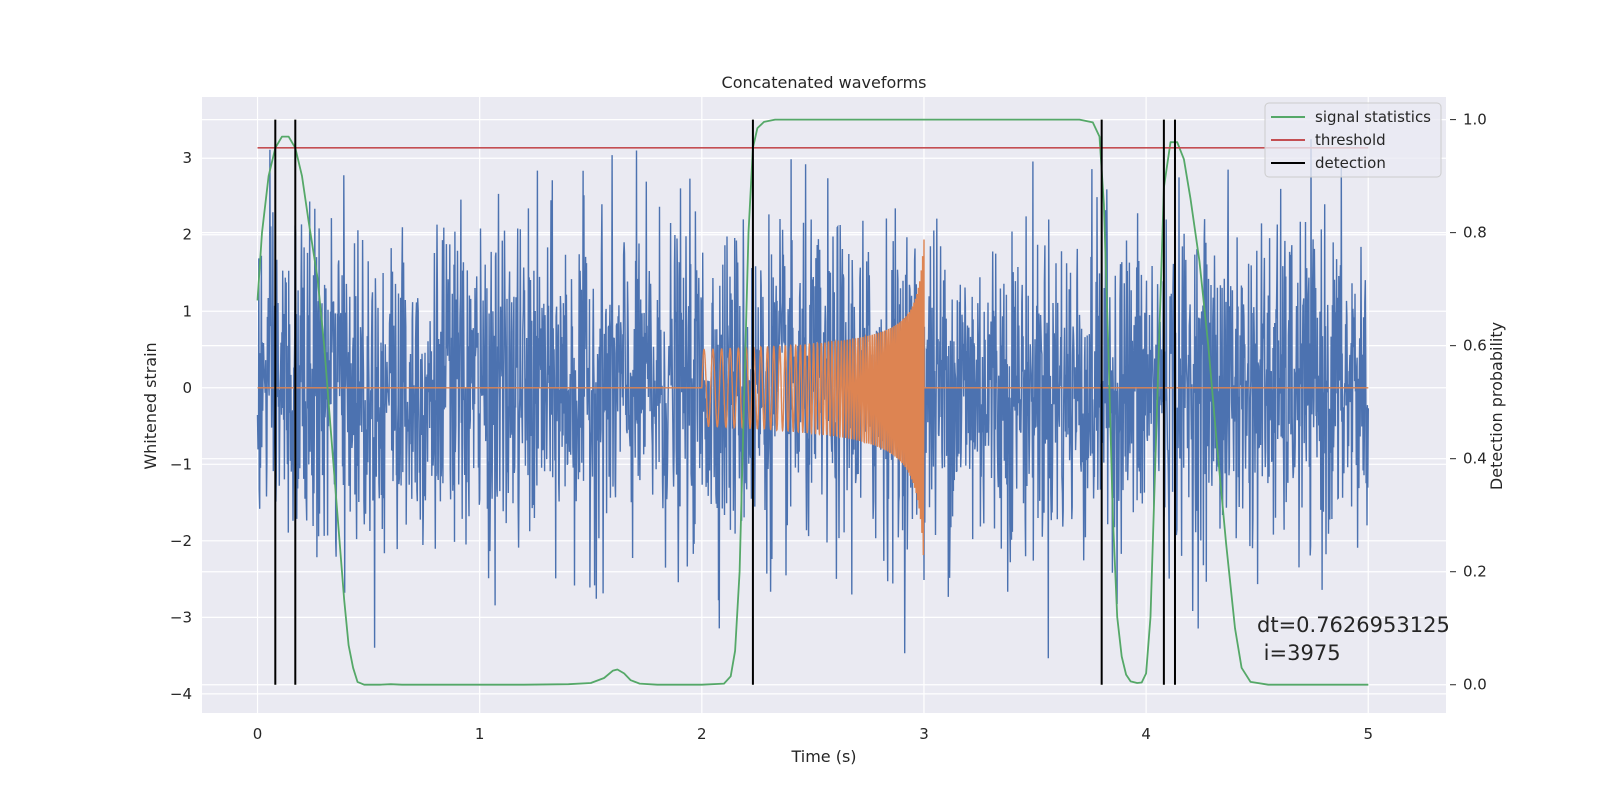  What do you see at coordinates (187, 158) in the screenshot?
I see `y-tick-label: 3` at bounding box center [187, 158].